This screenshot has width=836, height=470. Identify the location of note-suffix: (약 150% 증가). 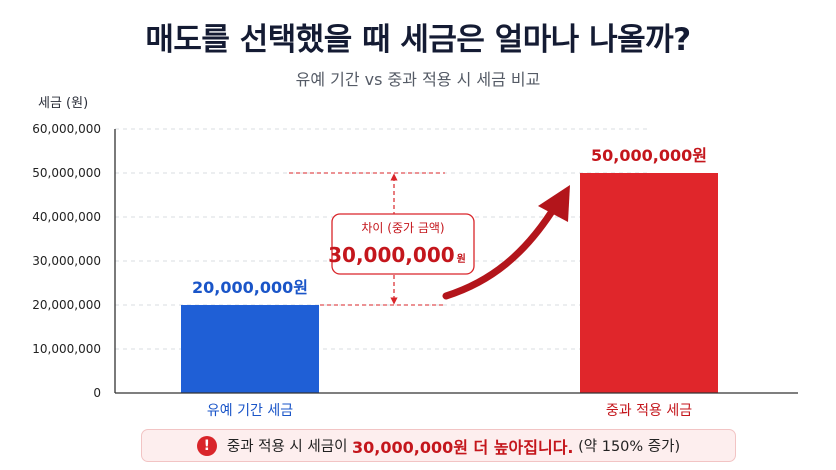
(627, 447).